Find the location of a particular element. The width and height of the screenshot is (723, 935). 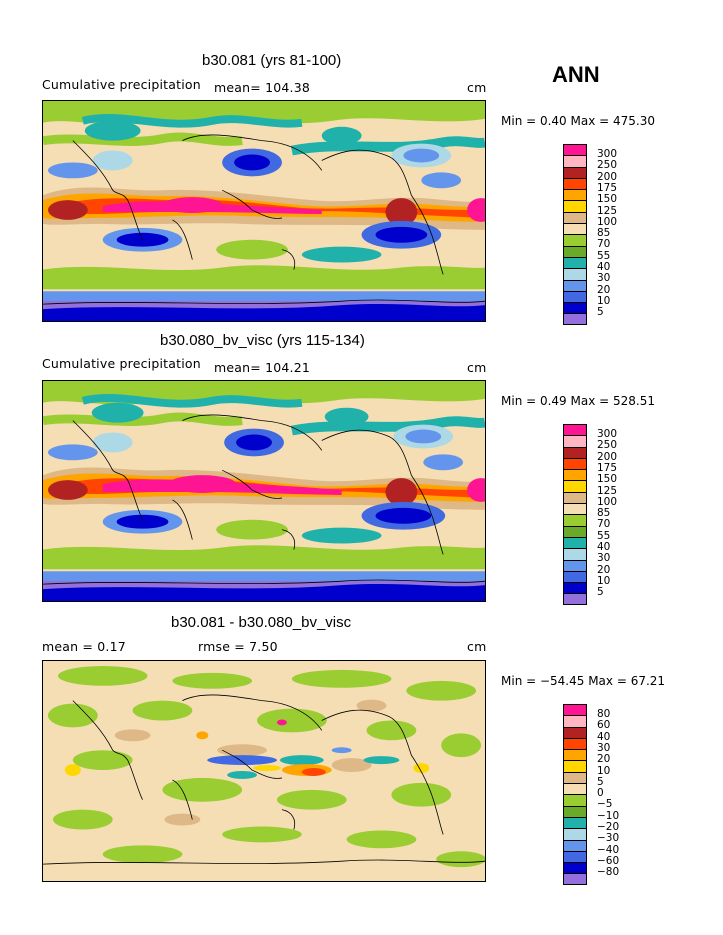

legend-label: 60 is located at coordinates (604, 725).